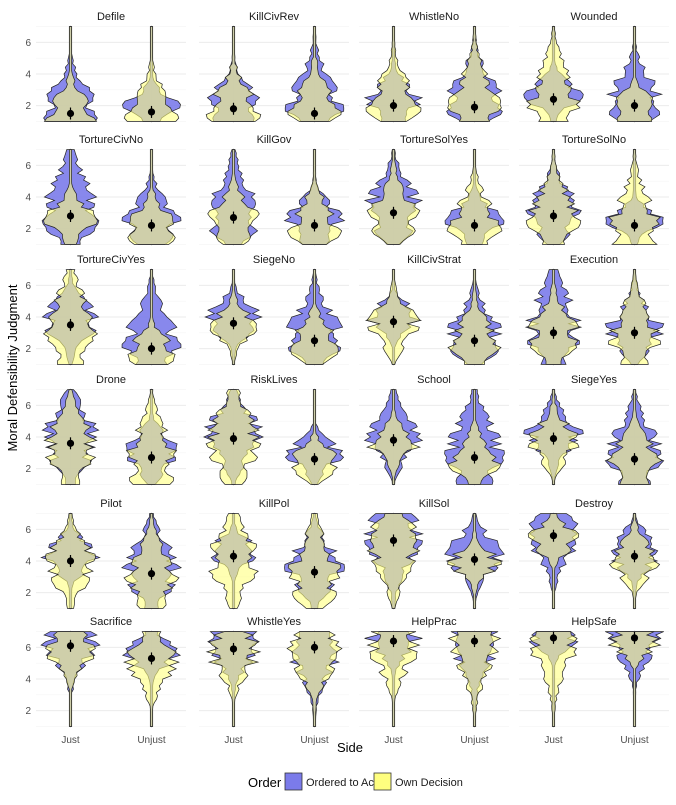  What do you see at coordinates (265, 782) in the screenshot?
I see `legend-title: Order` at bounding box center [265, 782].